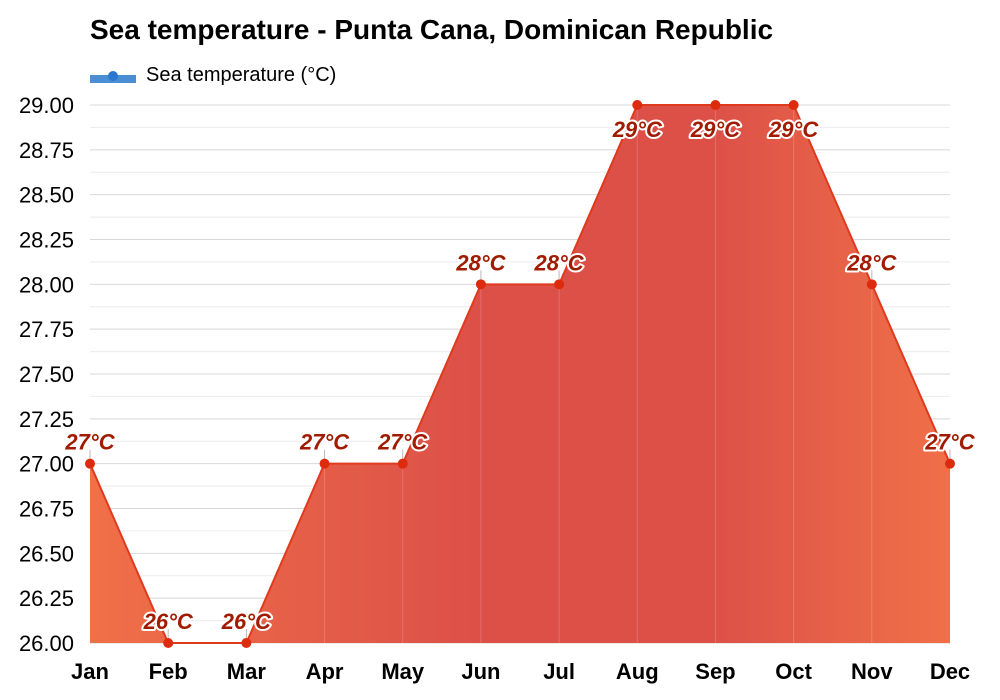  I want to click on legend-label: Sea temperature (°C), so click(241, 74).